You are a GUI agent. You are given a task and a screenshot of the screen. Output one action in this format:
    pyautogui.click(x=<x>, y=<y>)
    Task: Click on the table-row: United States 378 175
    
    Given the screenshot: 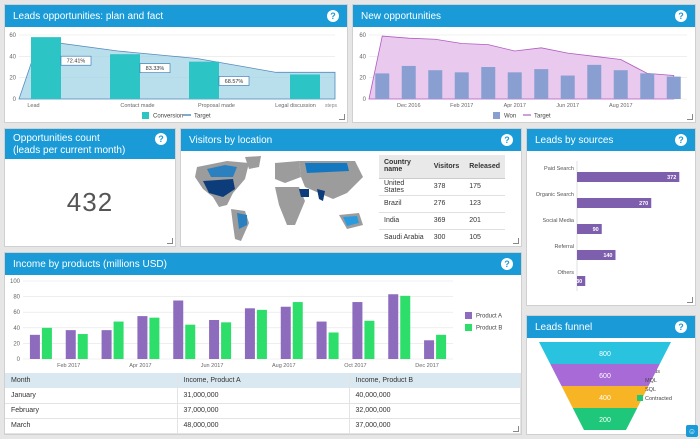 What is the action you would take?
    pyautogui.click(x=442, y=187)
    